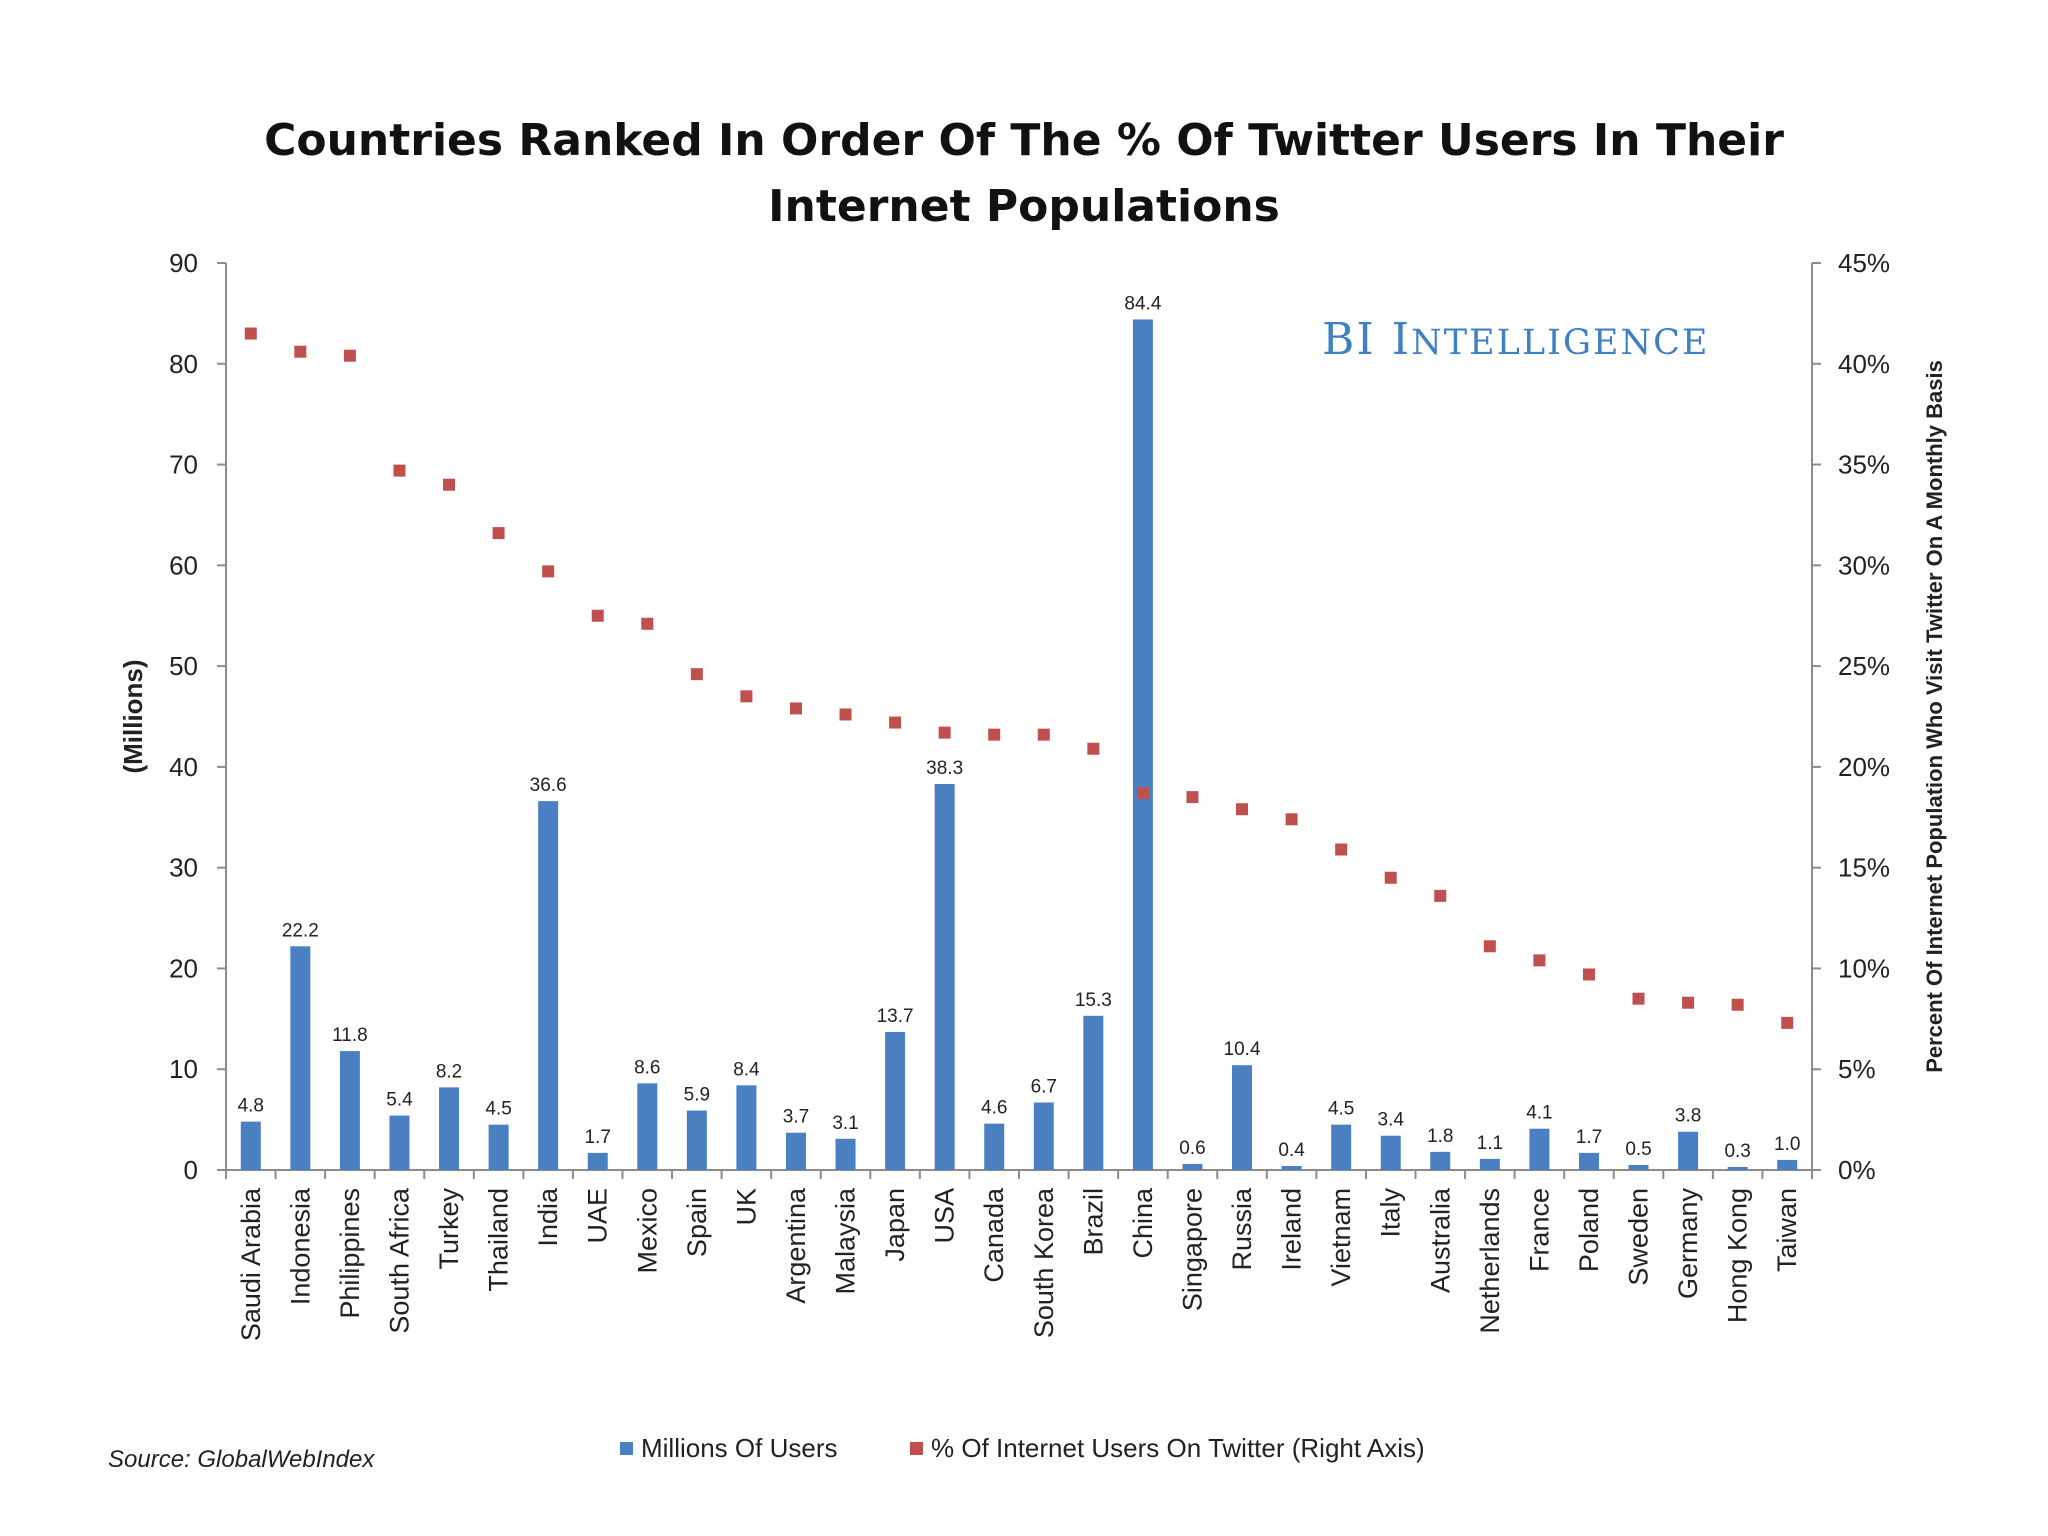  What do you see at coordinates (1688, 1002) in the screenshot?
I see `point-germany` at bounding box center [1688, 1002].